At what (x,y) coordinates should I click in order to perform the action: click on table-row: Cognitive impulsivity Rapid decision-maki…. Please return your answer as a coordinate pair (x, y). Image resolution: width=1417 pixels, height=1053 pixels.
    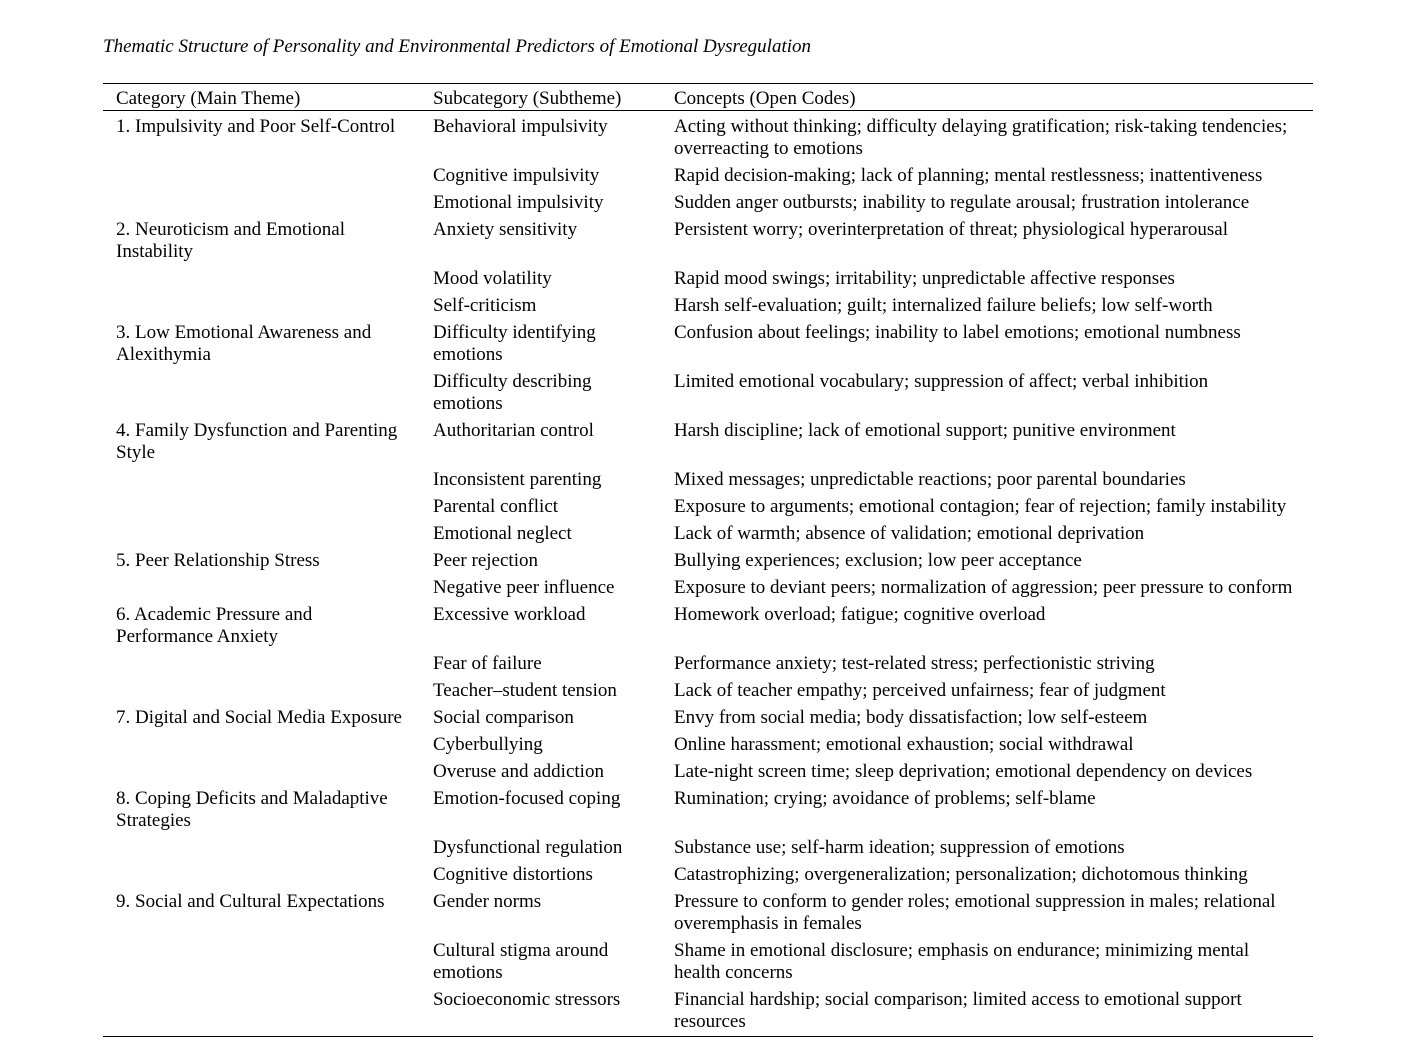
    Looking at the image, I should click on (708, 173).